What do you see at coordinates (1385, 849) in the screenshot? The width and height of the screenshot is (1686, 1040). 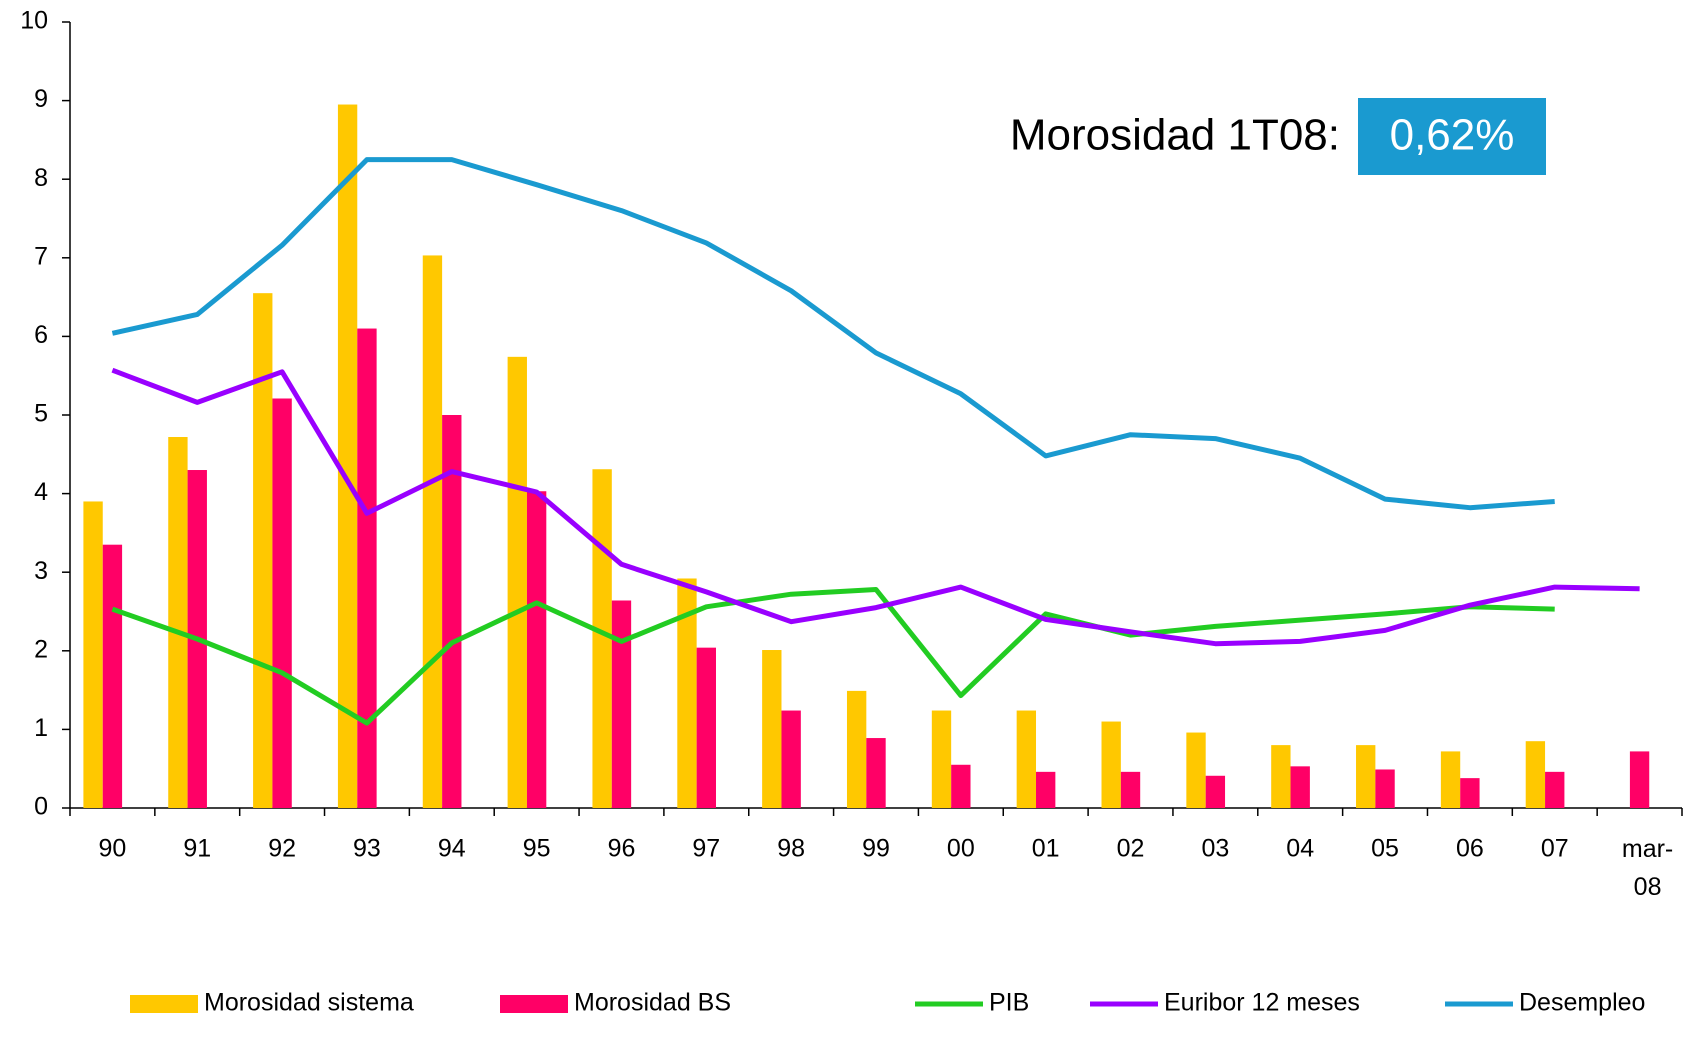 I see `x-tick-label: 05` at bounding box center [1385, 849].